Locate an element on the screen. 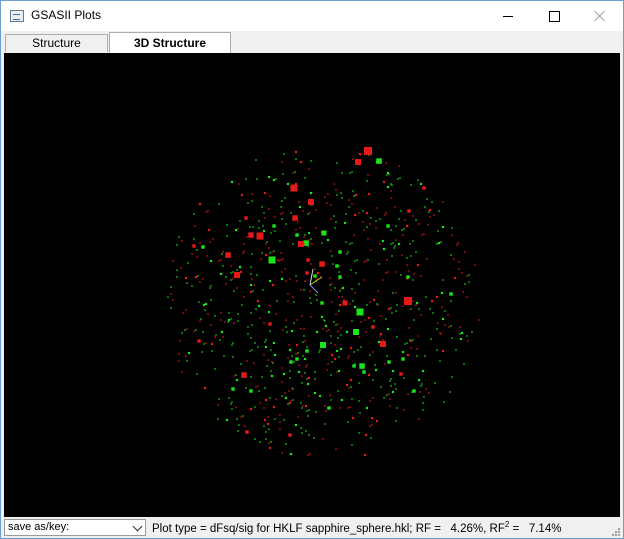  tab-structure-factors: Structure Factors is located at coordinates (56, 50).